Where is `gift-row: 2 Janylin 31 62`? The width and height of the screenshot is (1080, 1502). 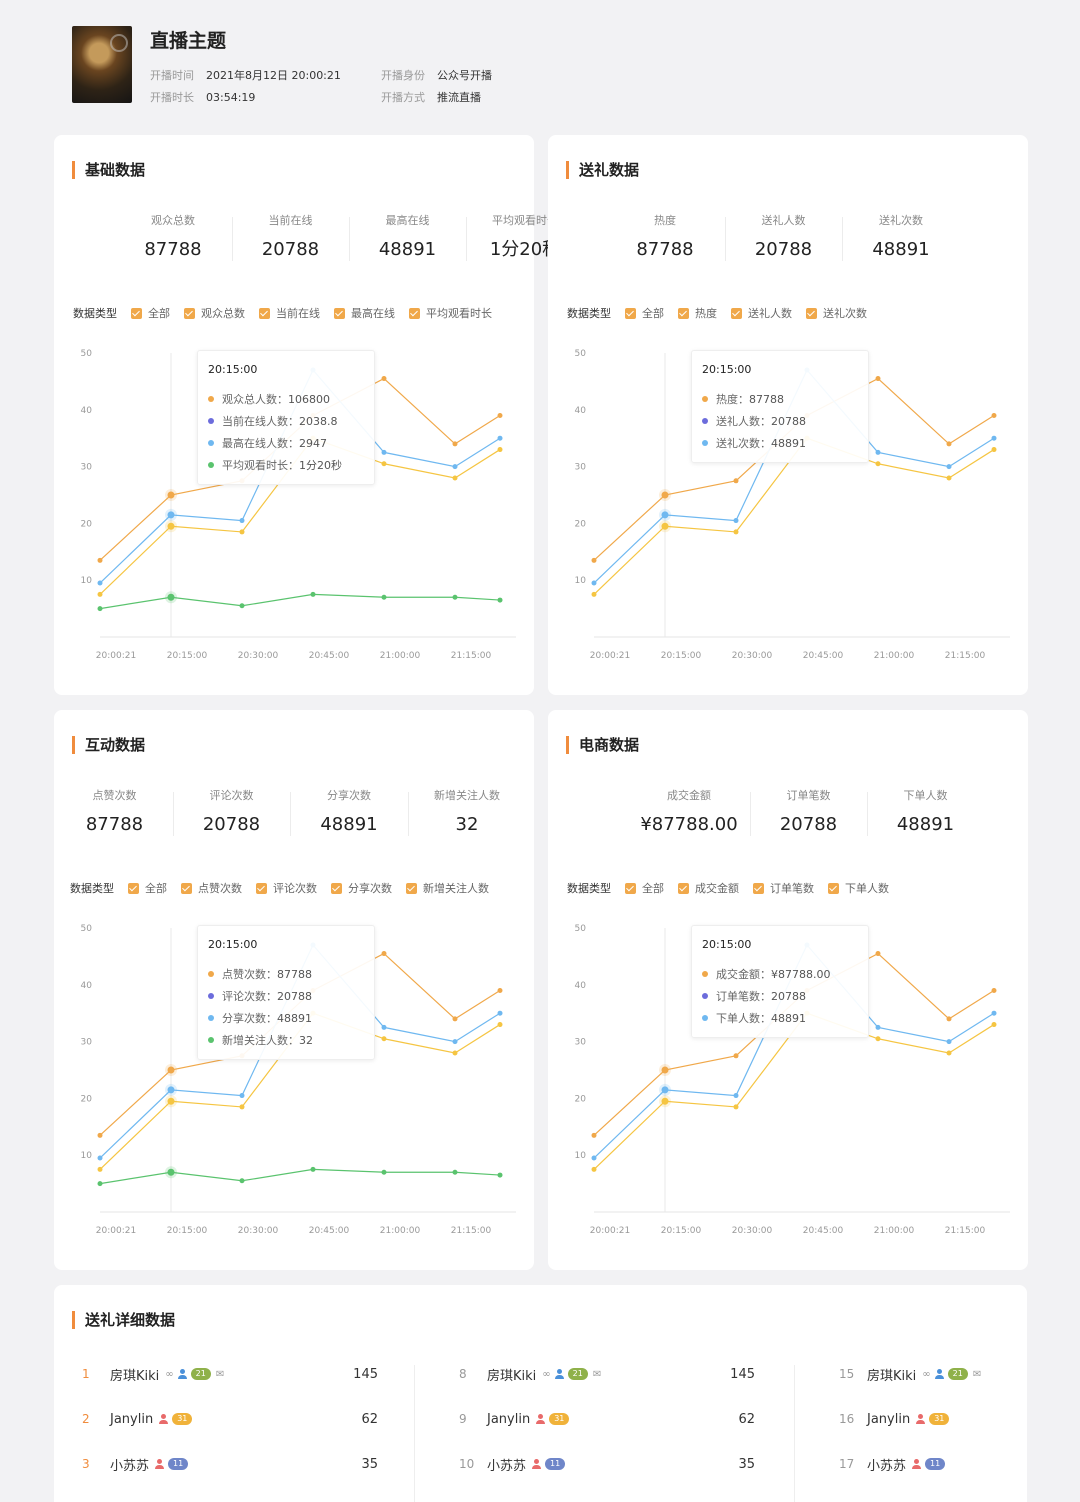
gift-row: 2 Janylin 31 62 is located at coordinates (252, 1419).